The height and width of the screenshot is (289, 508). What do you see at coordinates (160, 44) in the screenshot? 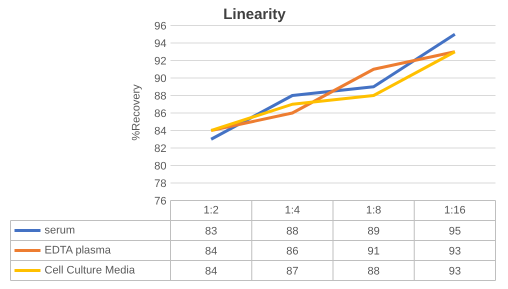
I see `y-tick-label: 94` at bounding box center [160, 44].